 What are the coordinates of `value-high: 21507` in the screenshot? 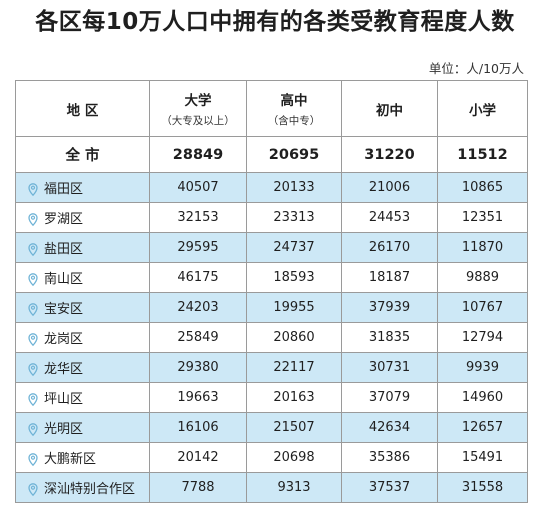 It's located at (294, 427).